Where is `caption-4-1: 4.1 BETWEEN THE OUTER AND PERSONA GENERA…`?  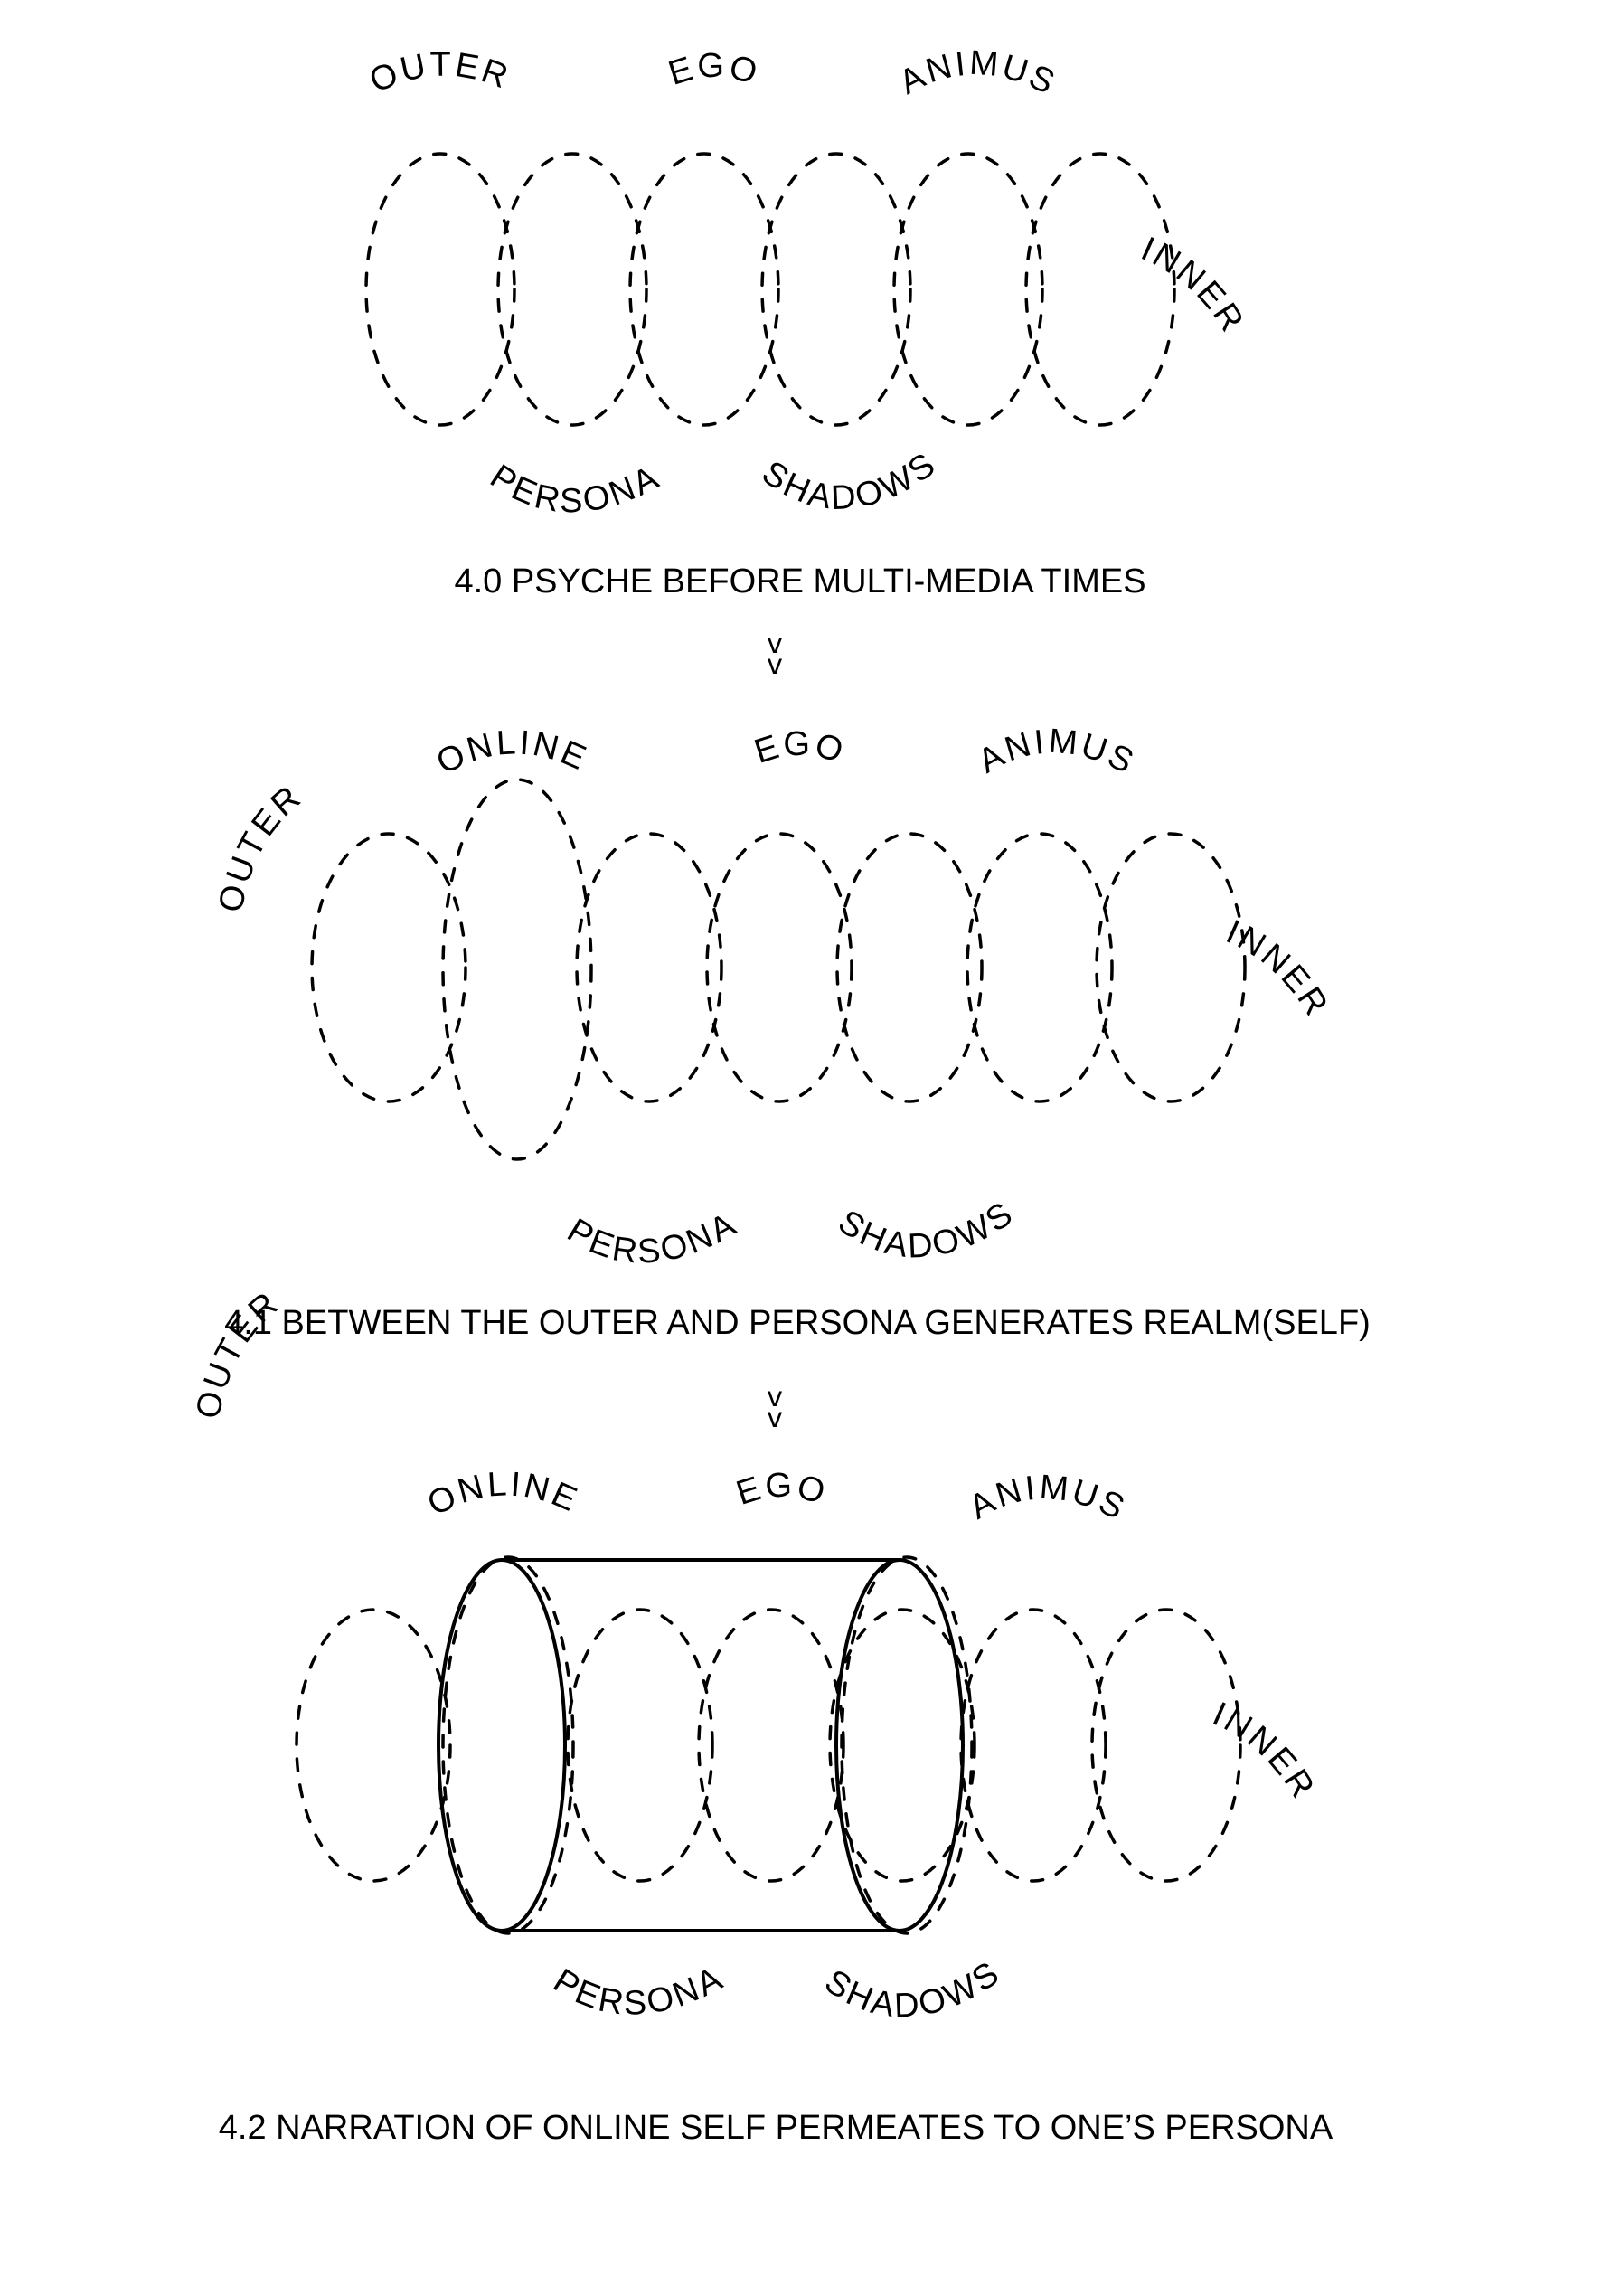 caption-4-1: 4.1 BETWEEN THE OUTER AND PERSONA GENERA… is located at coordinates (797, 1323).